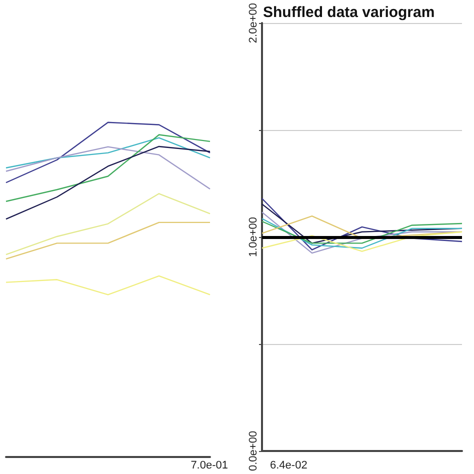 The width and height of the screenshot is (474, 474). I want to click on text: 6.4e-02, so click(289, 466).